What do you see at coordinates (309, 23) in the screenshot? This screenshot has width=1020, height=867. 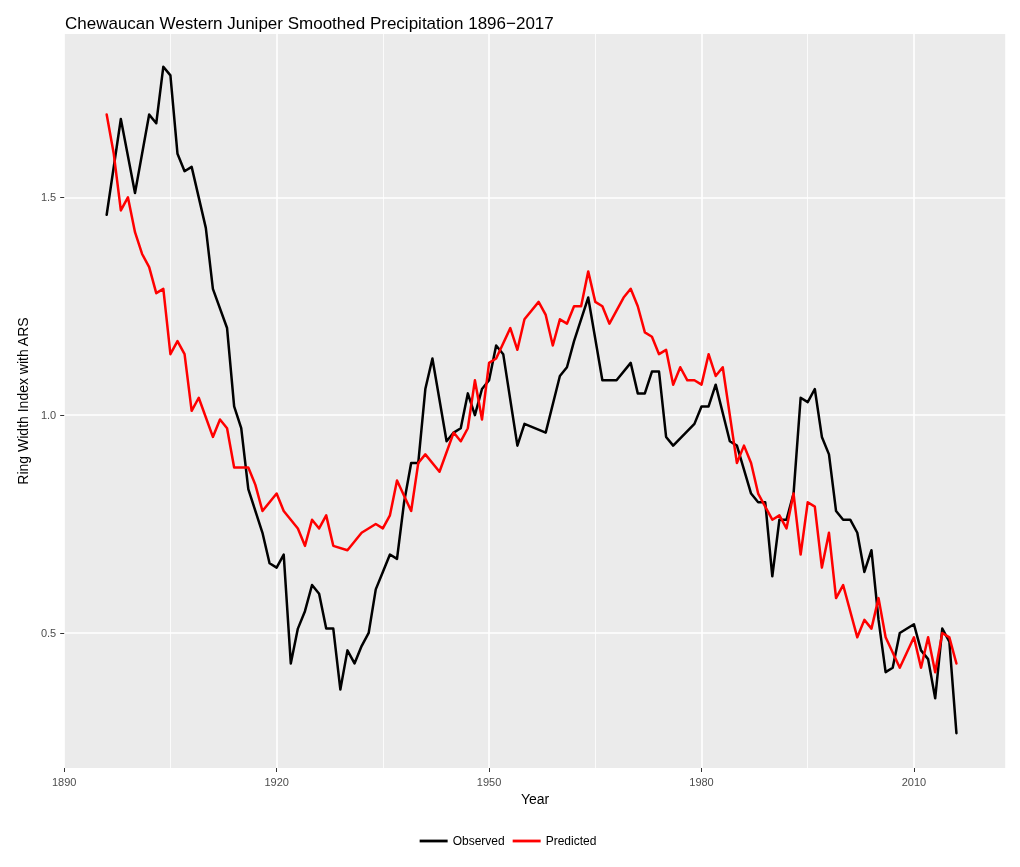 I see `chart-title: Chewaucan Western Juniper Smoothed Precipitation 1896−2017` at bounding box center [309, 23].